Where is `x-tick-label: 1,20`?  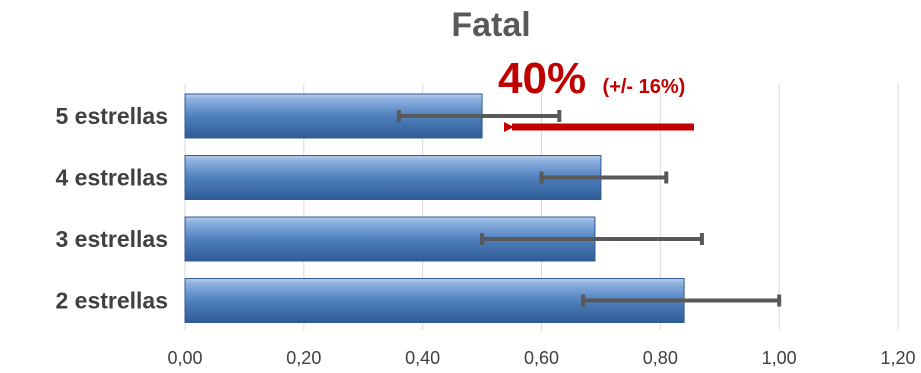
x-tick-label: 1,20 is located at coordinates (897, 358).